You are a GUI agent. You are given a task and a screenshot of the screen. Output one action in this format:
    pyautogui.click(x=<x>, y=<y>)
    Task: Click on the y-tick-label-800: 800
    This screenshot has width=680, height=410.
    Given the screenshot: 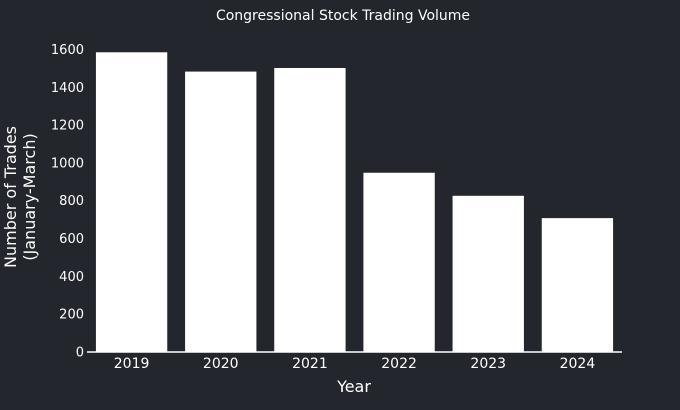 What is the action you would take?
    pyautogui.click(x=71, y=201)
    